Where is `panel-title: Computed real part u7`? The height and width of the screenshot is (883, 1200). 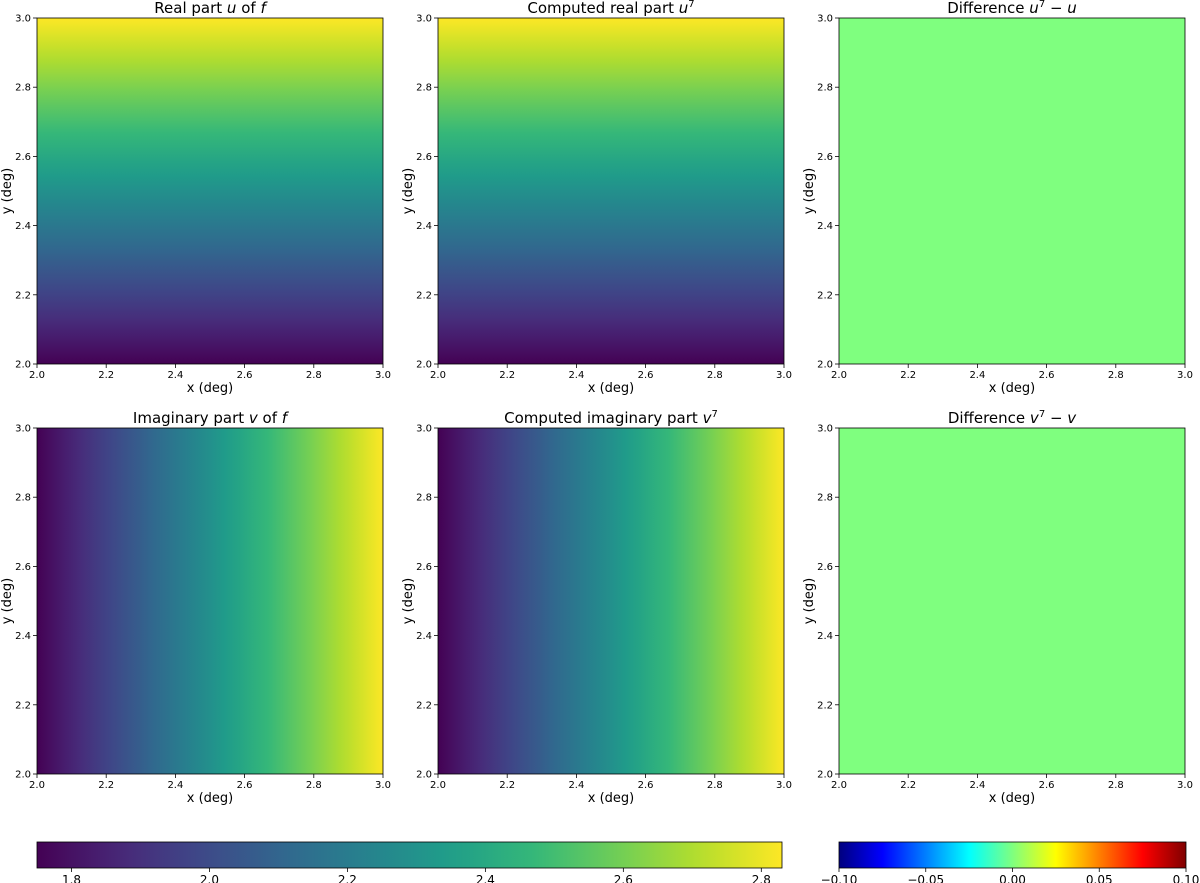
panel-title: Computed real part u7 is located at coordinates (610, 8).